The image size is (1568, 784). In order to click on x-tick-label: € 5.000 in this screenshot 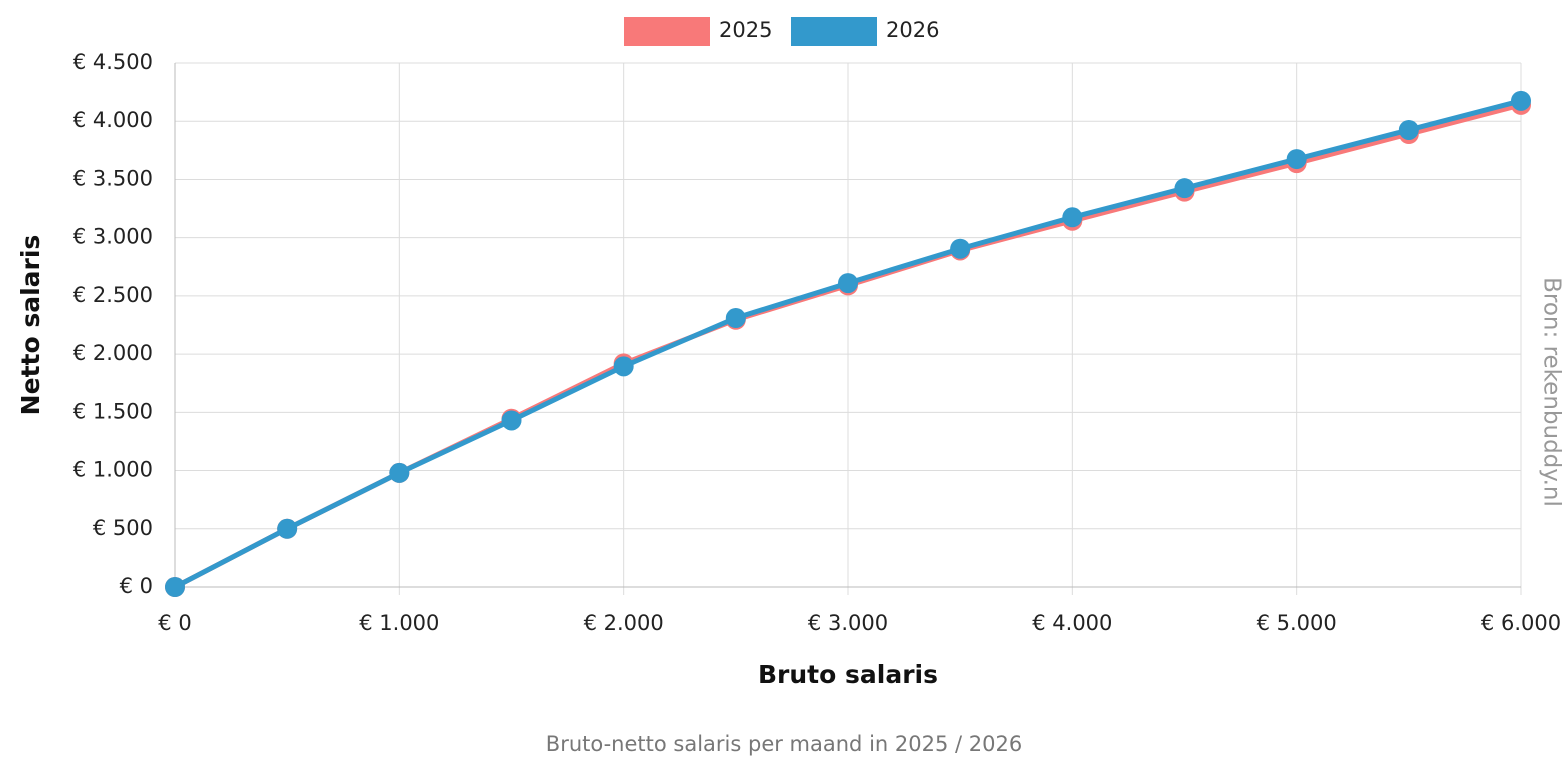, I will do `click(1297, 623)`.